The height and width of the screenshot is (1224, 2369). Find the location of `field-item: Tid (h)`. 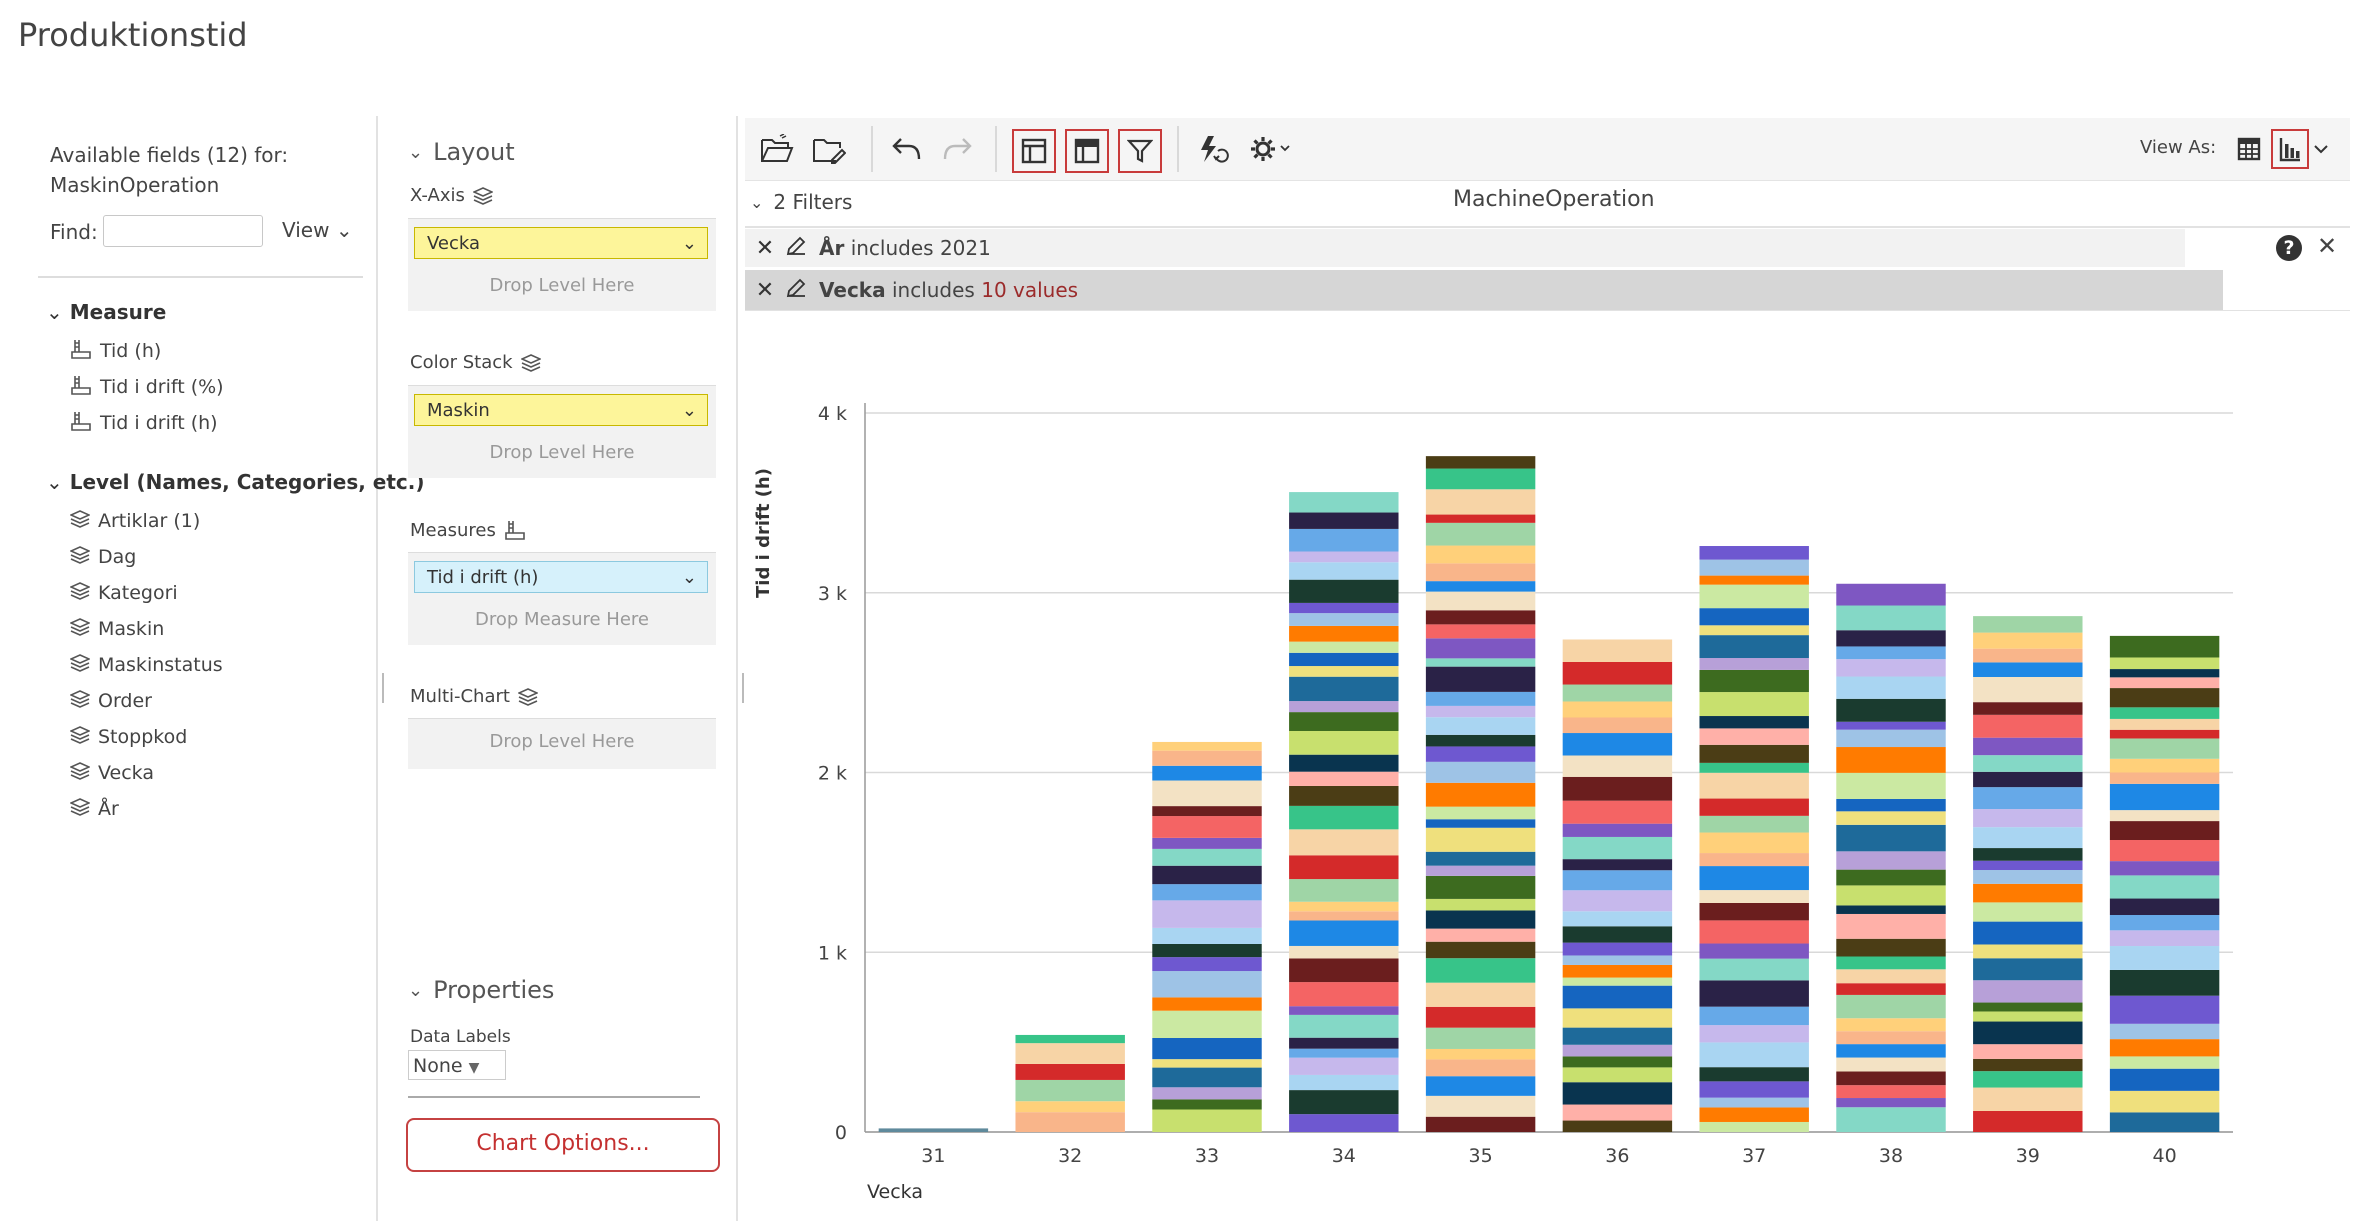

field-item: Tid (h) is located at coordinates (147, 351).